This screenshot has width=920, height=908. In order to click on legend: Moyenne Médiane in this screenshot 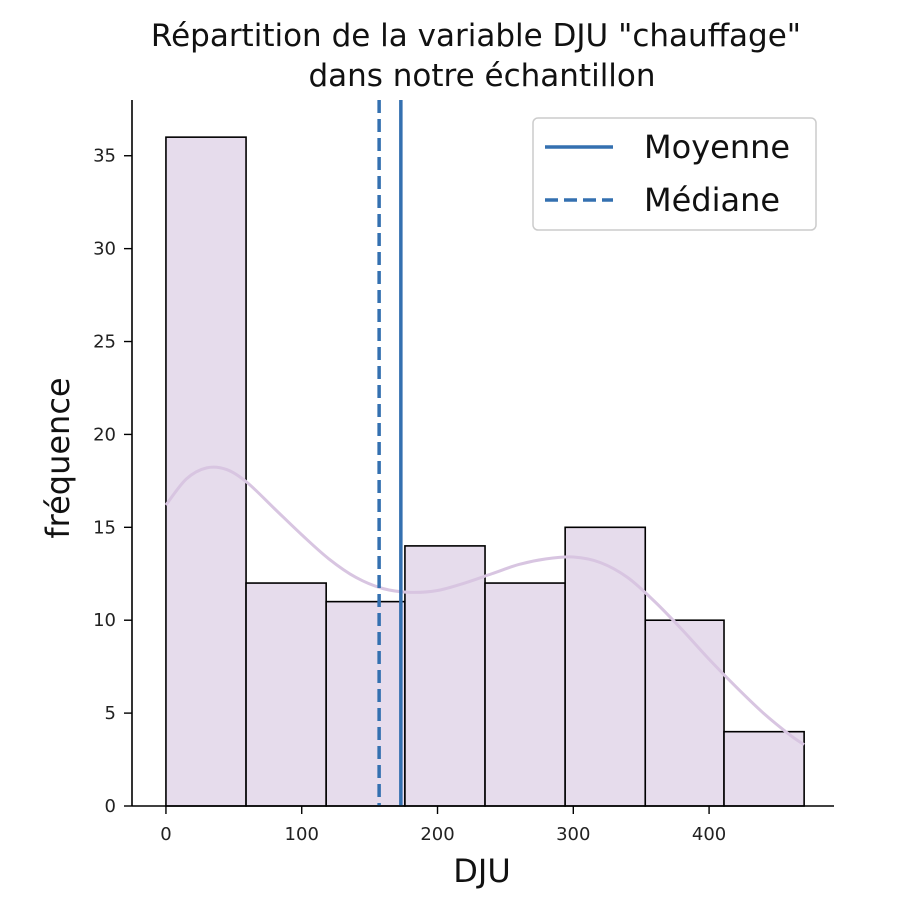, I will do `click(674, 174)`.